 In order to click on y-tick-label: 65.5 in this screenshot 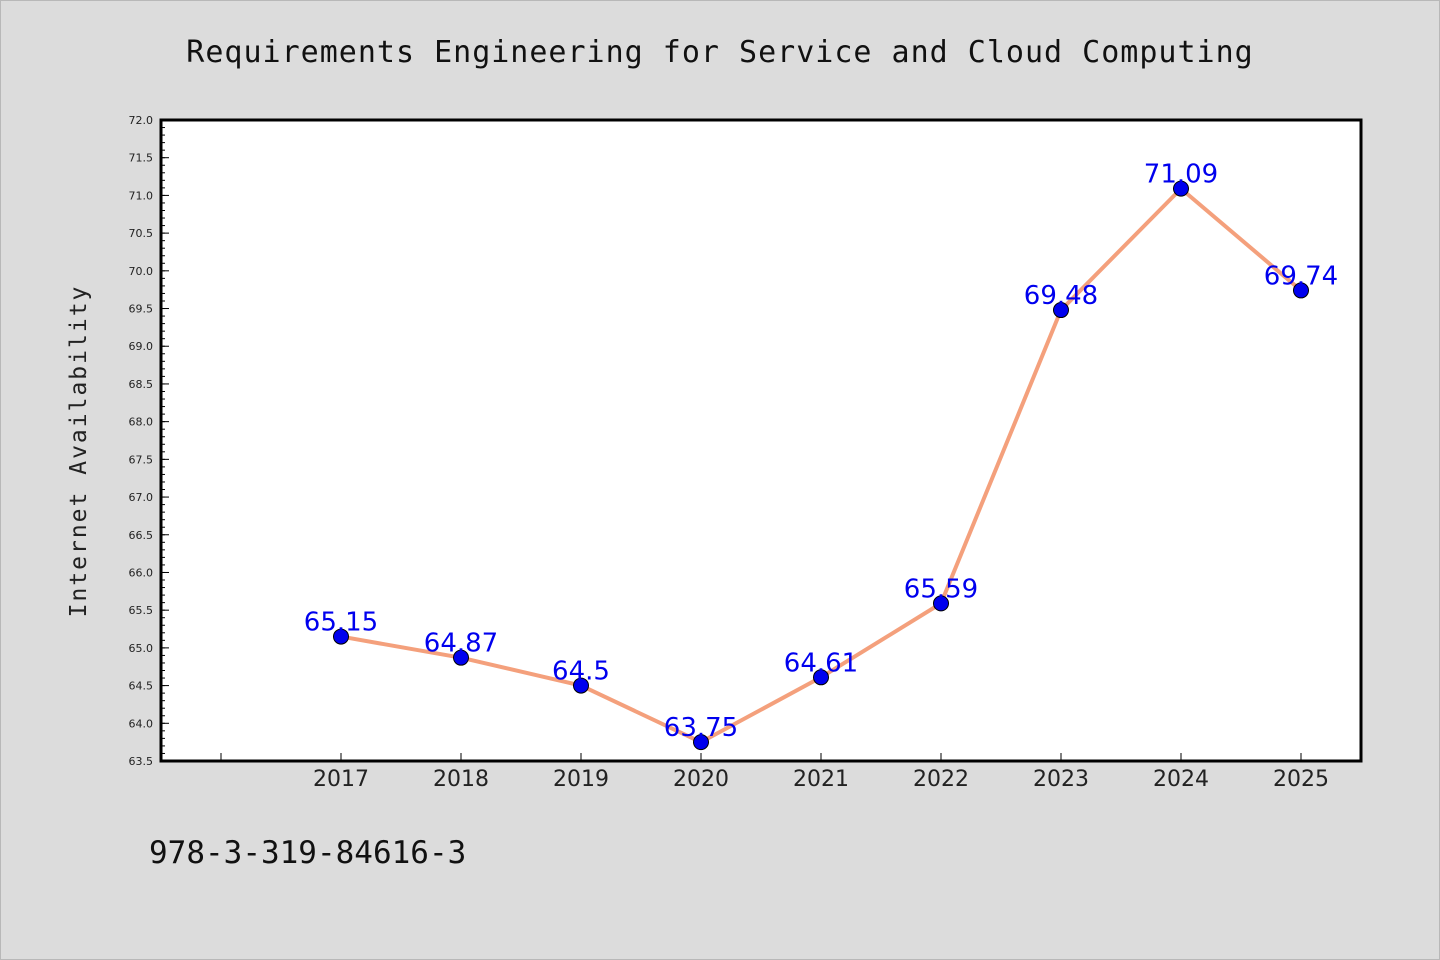, I will do `click(141, 610)`.